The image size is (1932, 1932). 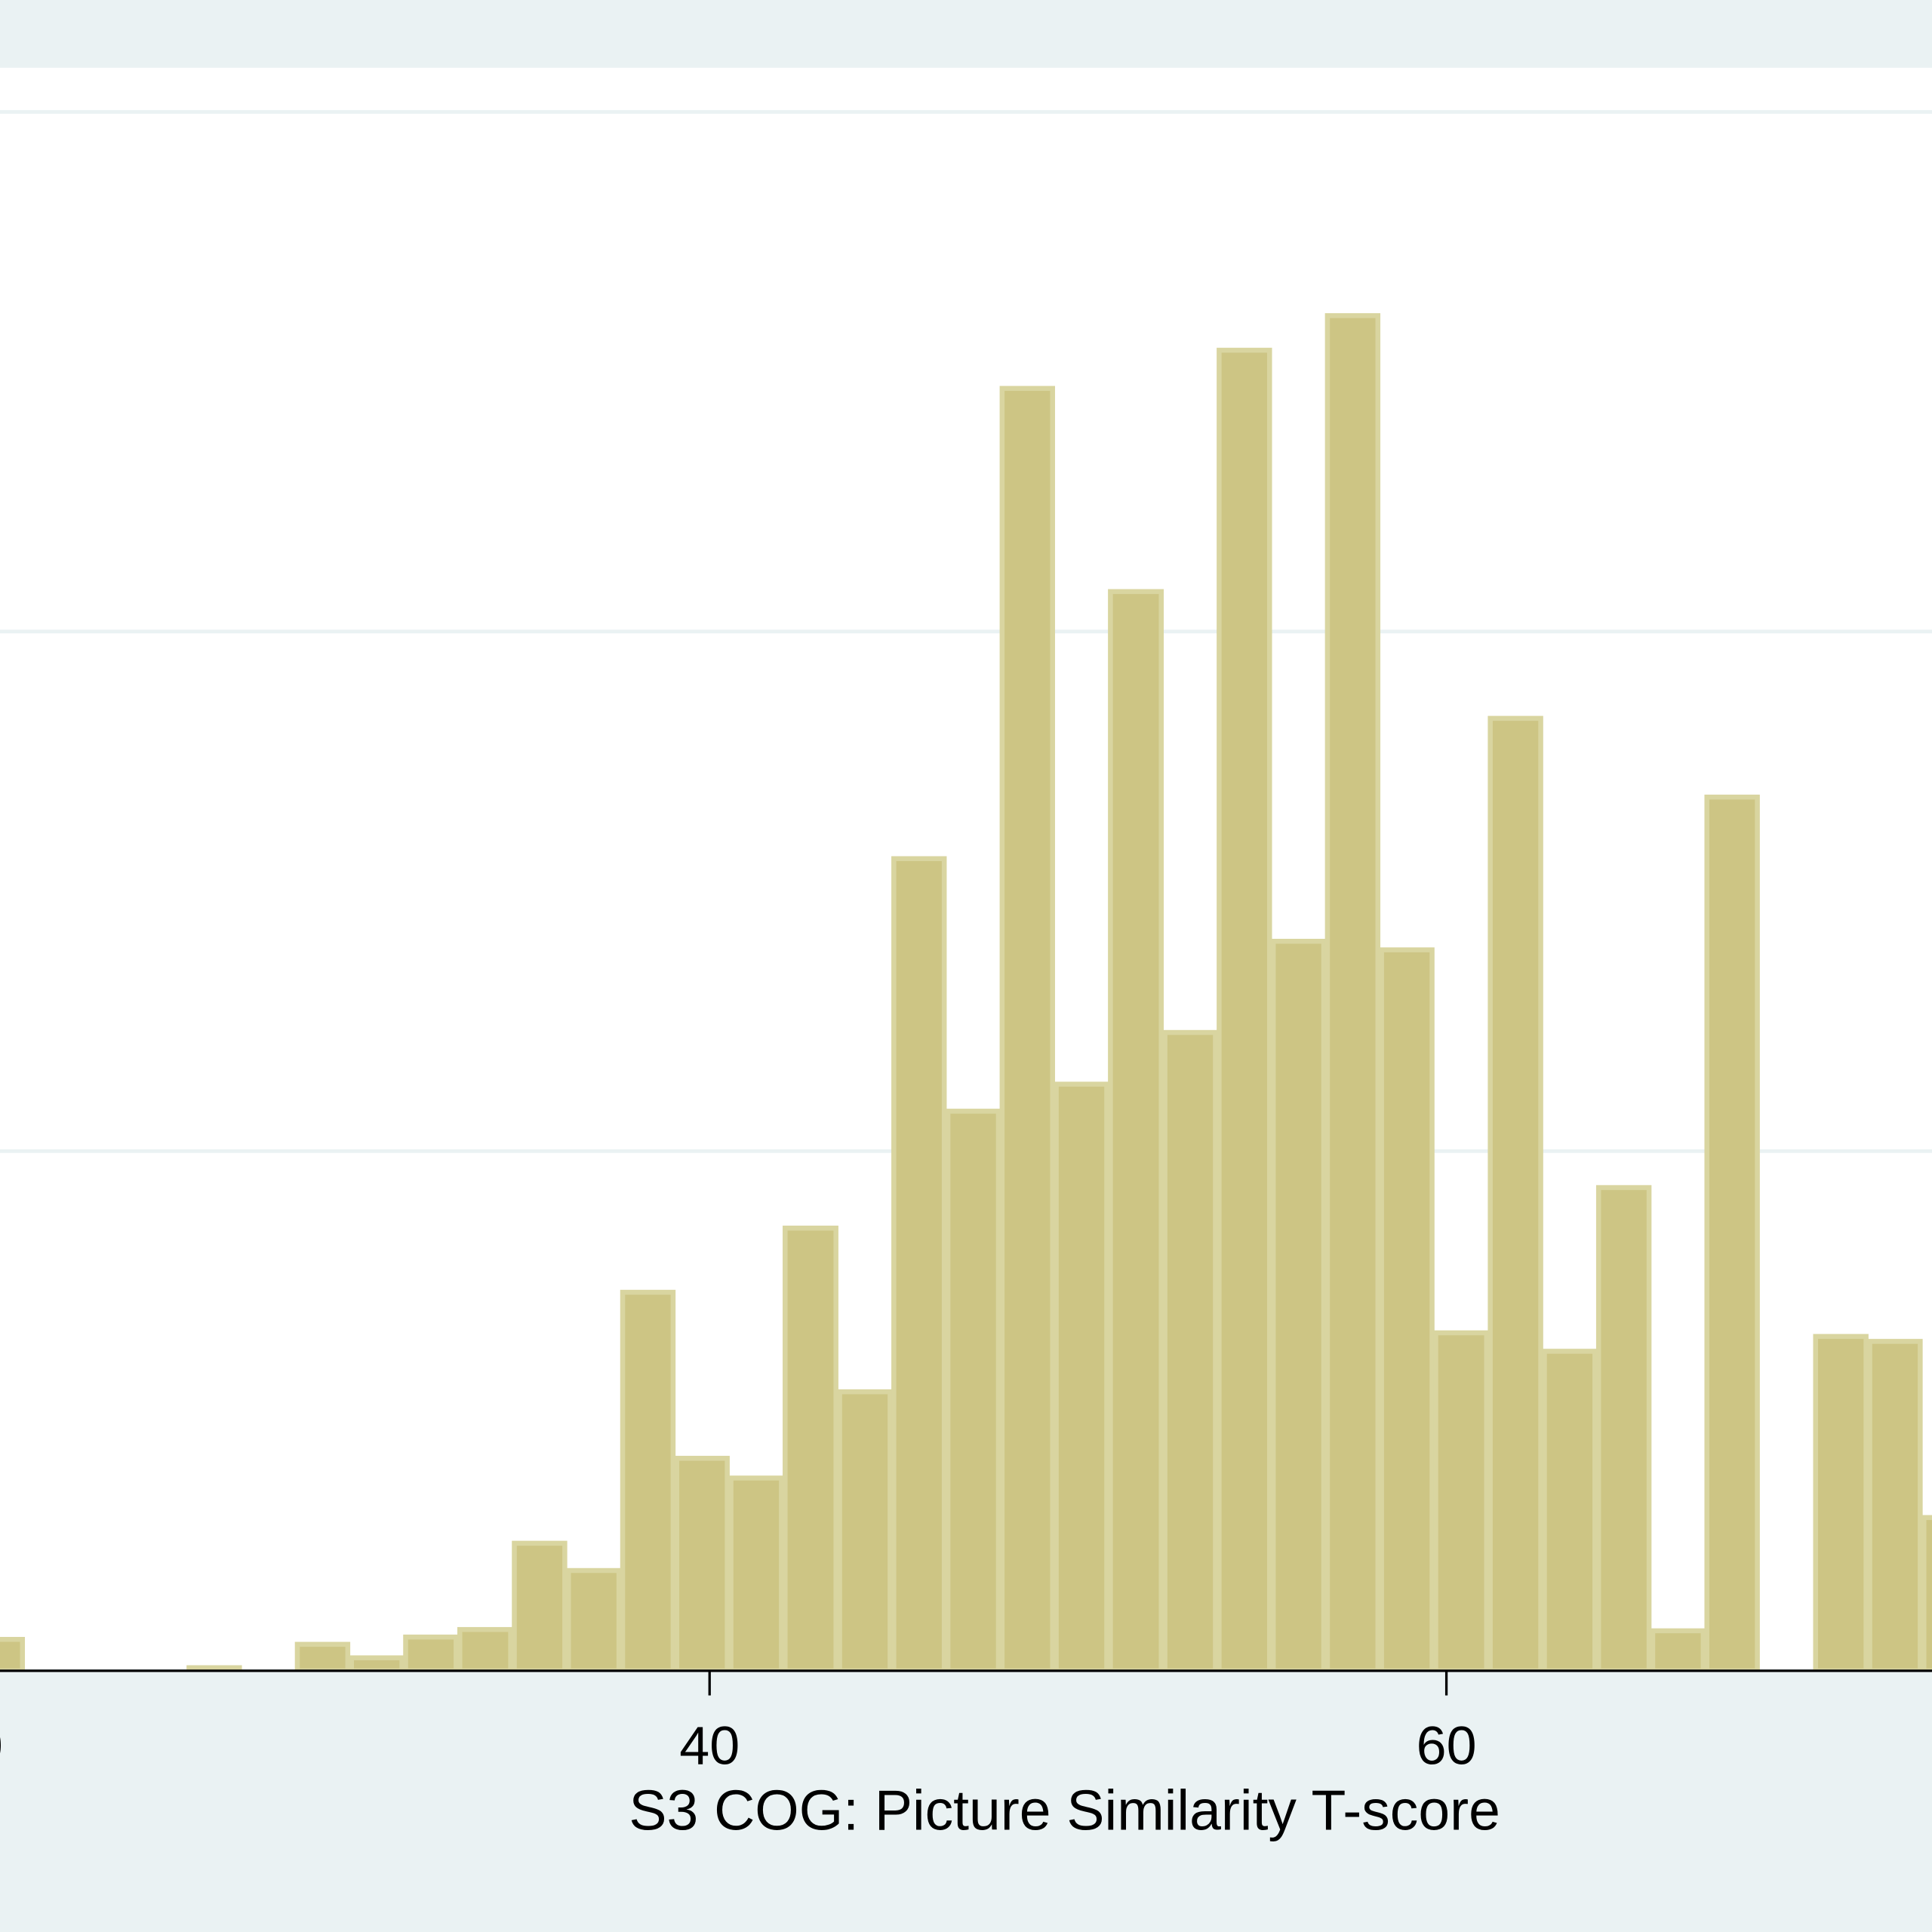 What do you see at coordinates (1, 1745) in the screenshot?
I see `x-tick-label: 20` at bounding box center [1, 1745].